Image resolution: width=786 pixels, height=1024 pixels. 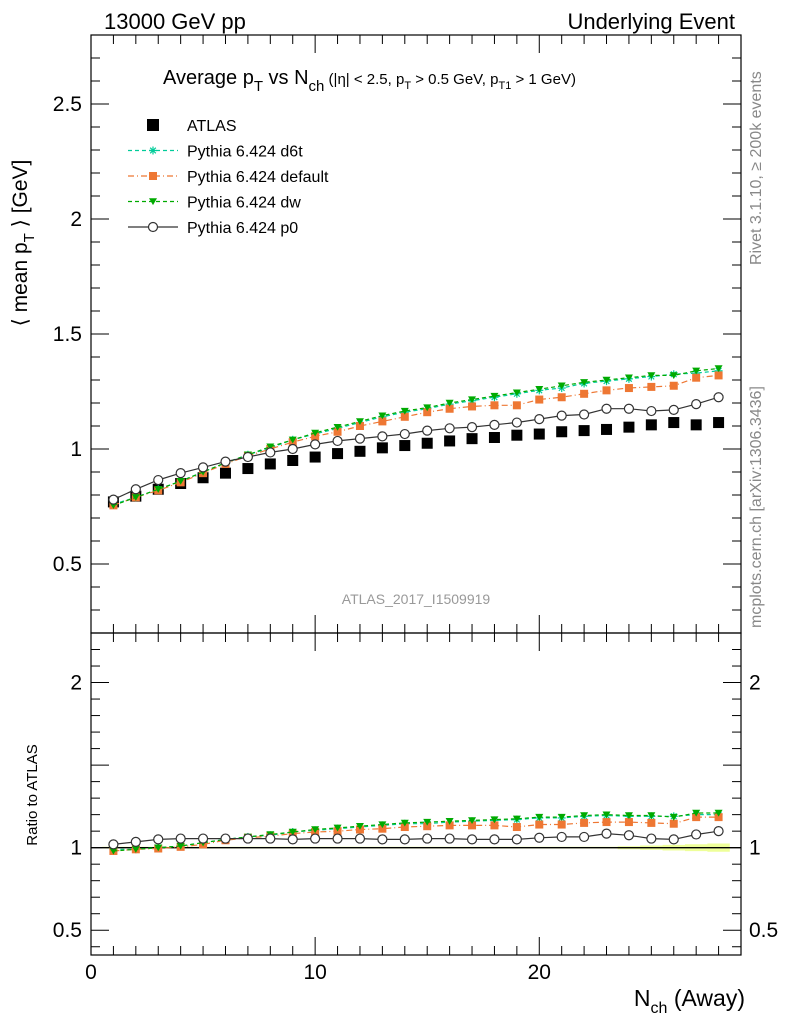 I want to click on legend-item: Pythia 6.424 dw, so click(x=214, y=203).